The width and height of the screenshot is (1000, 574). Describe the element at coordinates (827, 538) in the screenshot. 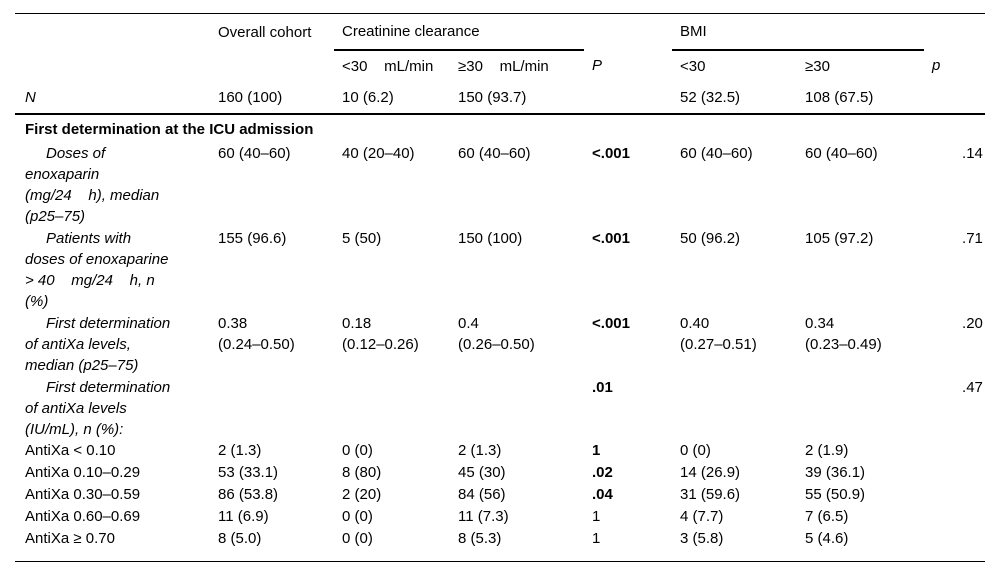

I see `cell-bmi-ge30: 5 (4.6)` at that location.